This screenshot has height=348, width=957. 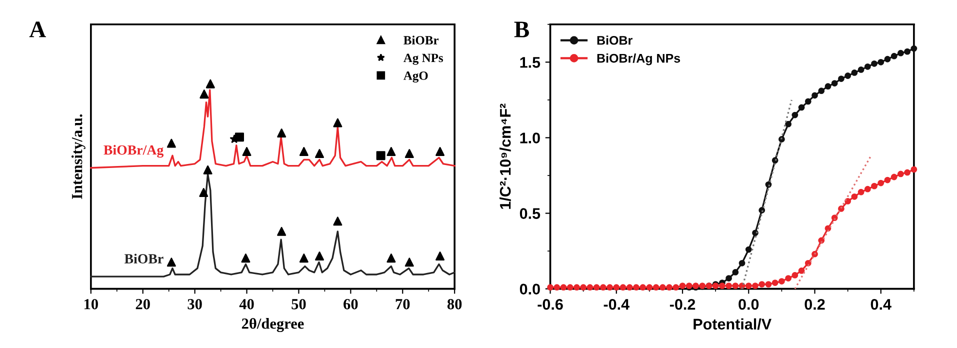 I want to click on y-tick-label: 1.5, so click(x=530, y=62).